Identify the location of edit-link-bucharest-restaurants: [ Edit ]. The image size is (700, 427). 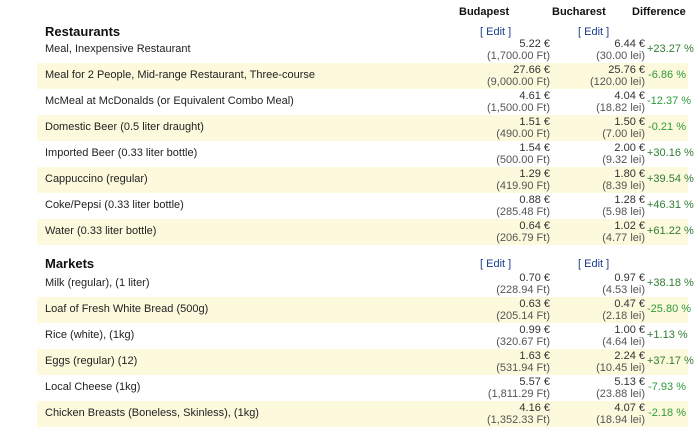
(594, 32).